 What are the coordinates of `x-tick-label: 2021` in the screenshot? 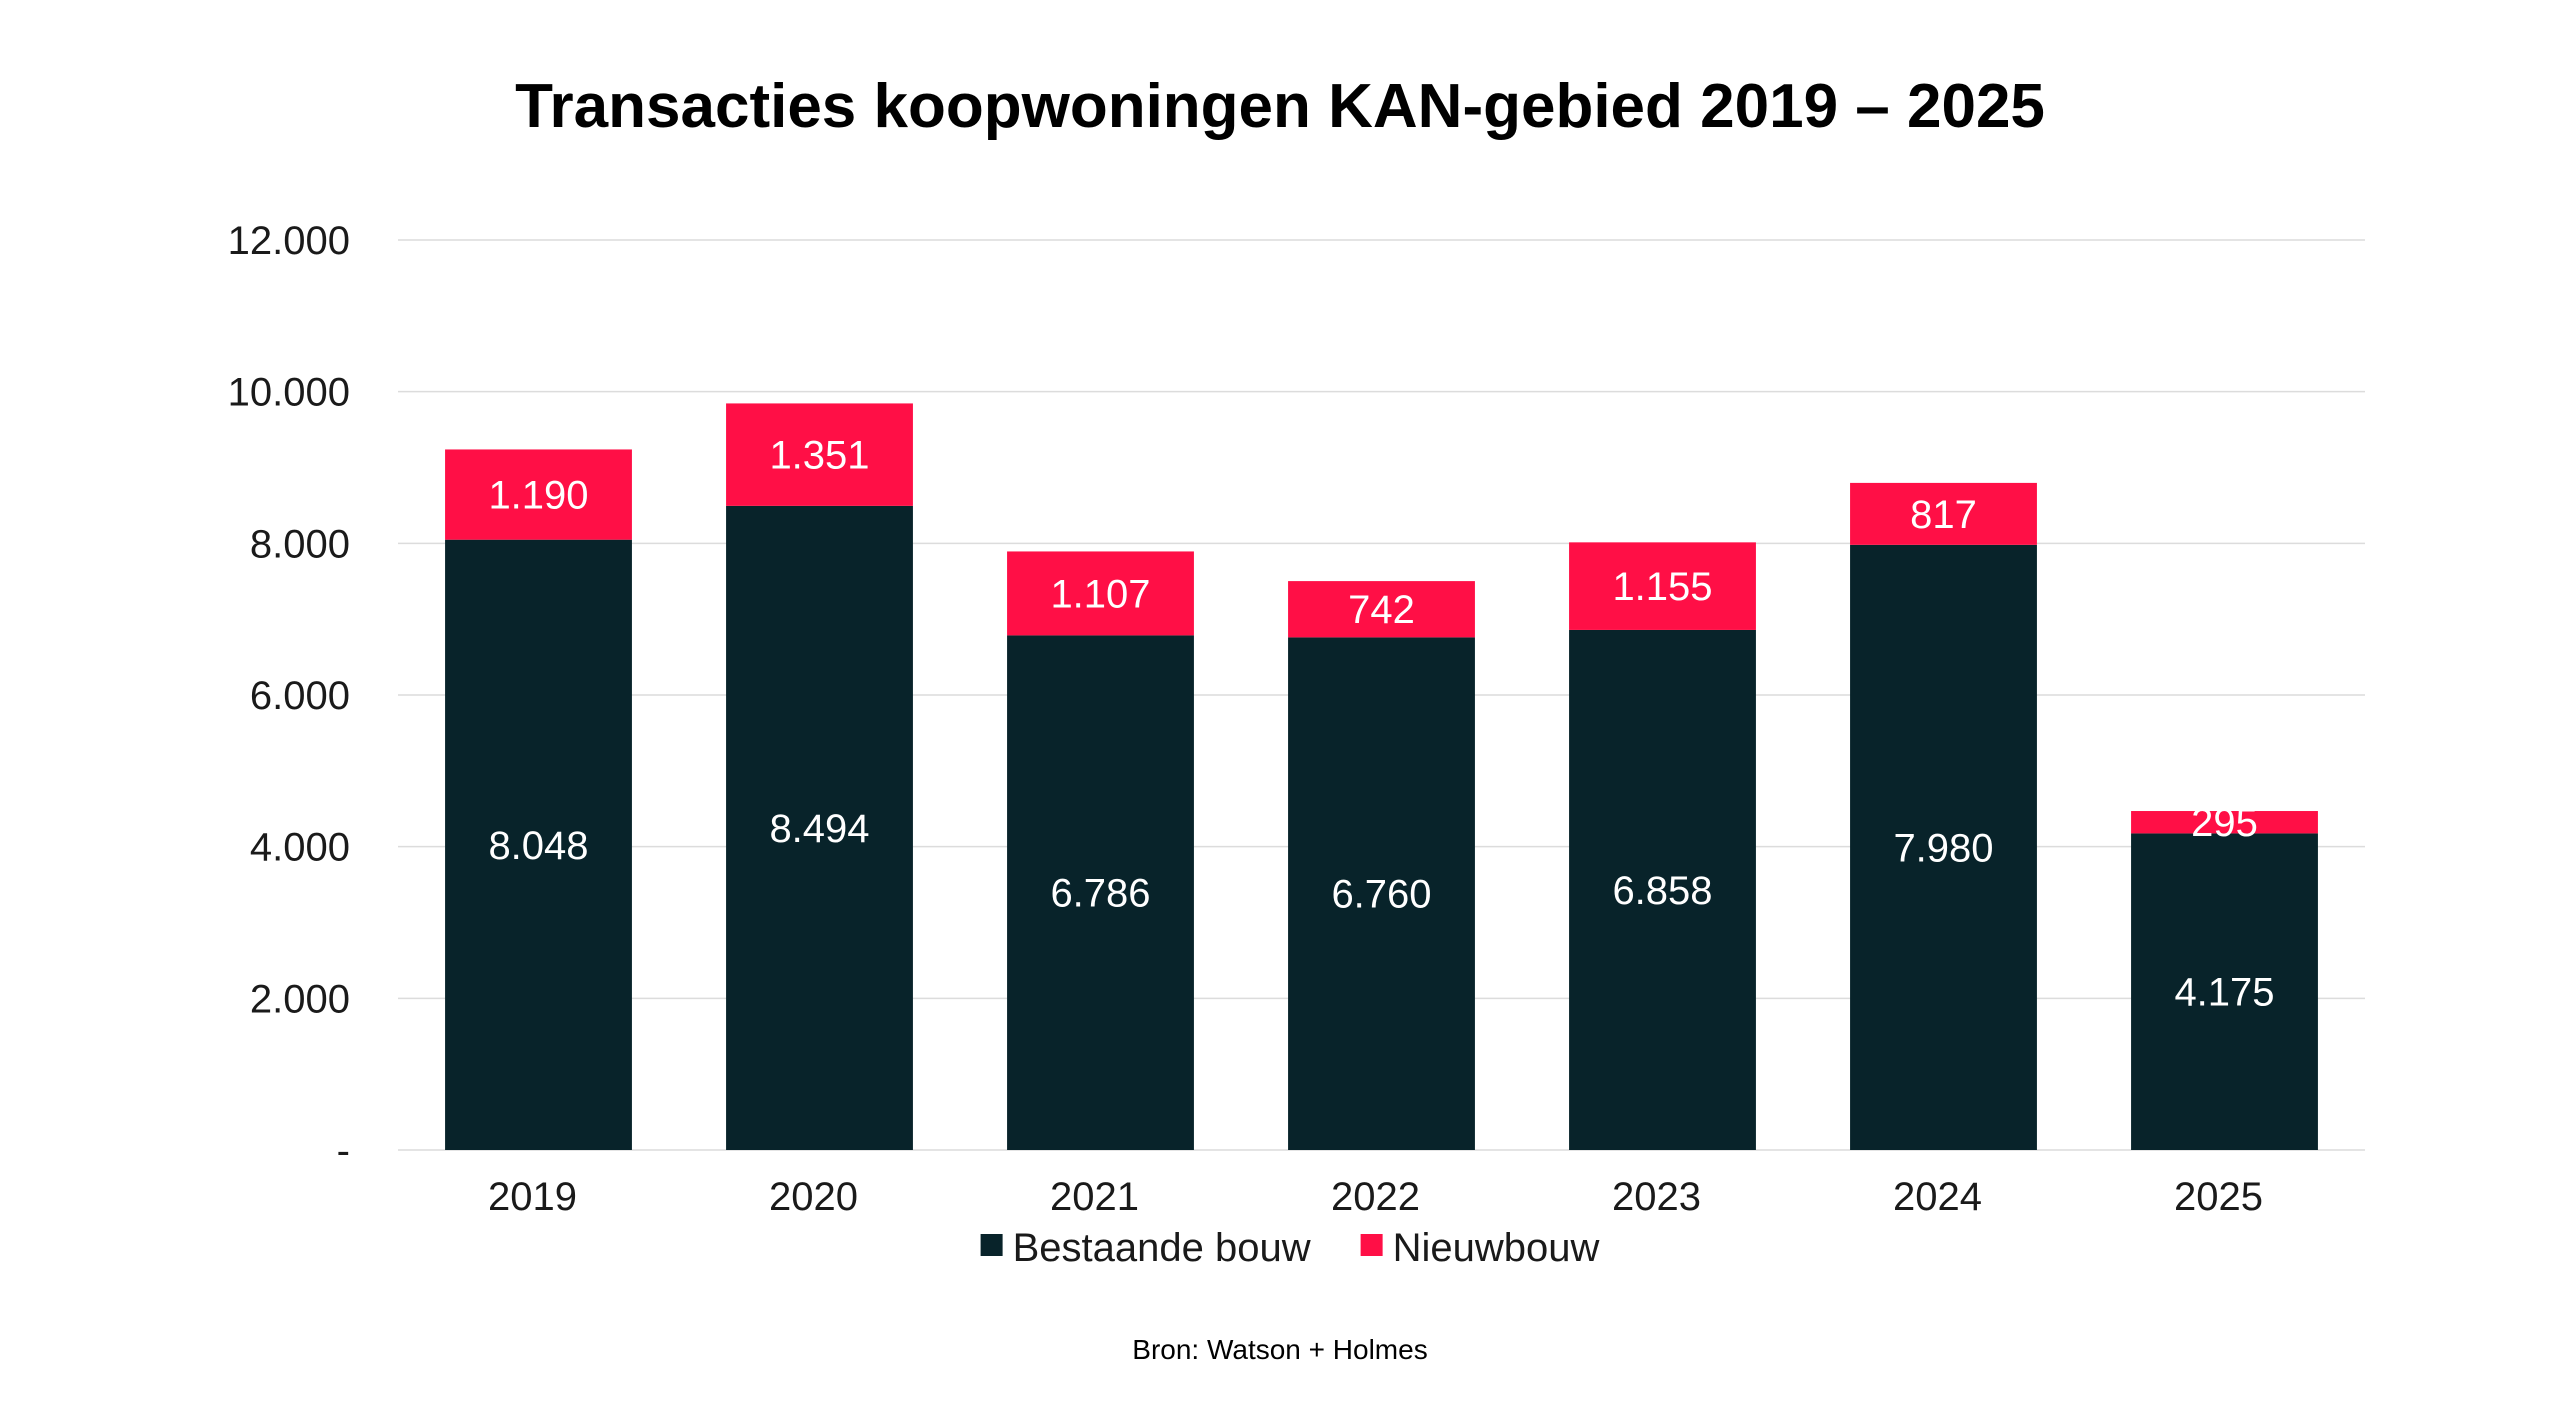 It's located at (1094, 1197).